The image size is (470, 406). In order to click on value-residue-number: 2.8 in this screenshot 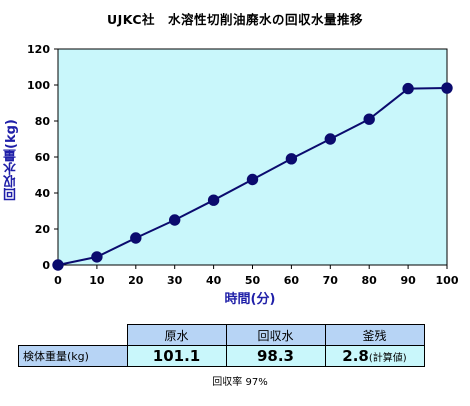, I will do `click(355, 356)`.